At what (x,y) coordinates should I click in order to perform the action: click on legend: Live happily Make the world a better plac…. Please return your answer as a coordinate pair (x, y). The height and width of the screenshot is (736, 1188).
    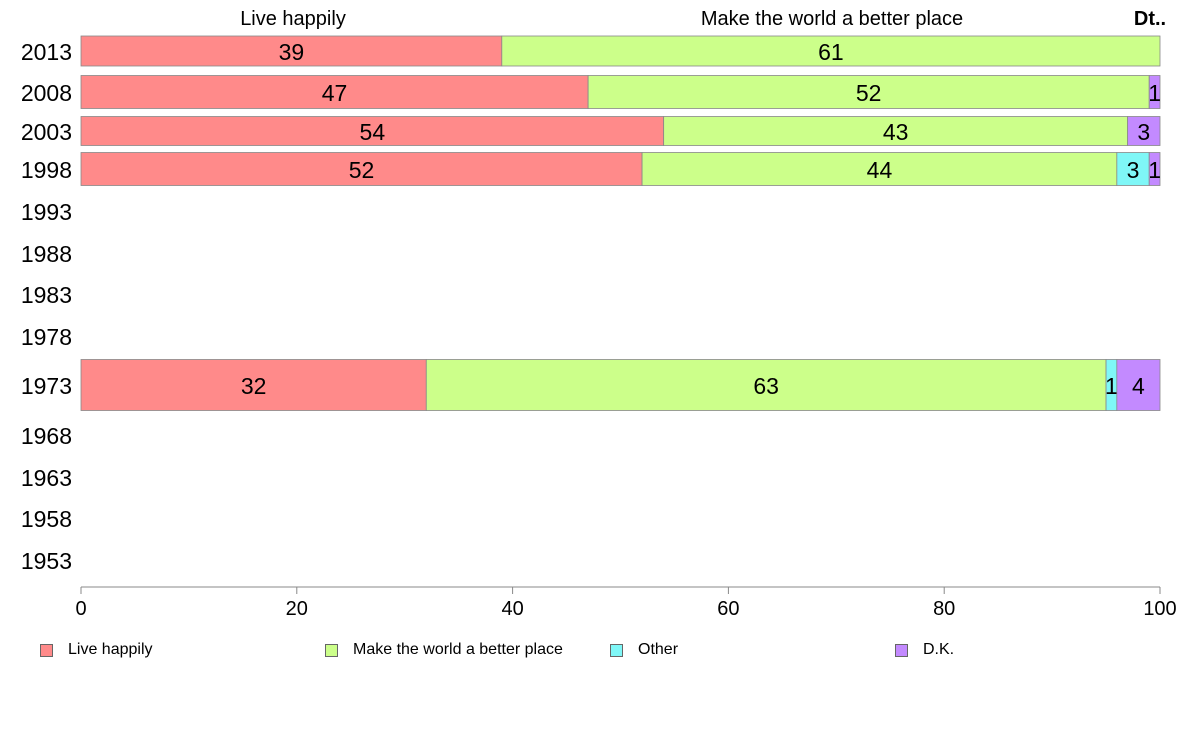
    Looking at the image, I should click on (594, 650).